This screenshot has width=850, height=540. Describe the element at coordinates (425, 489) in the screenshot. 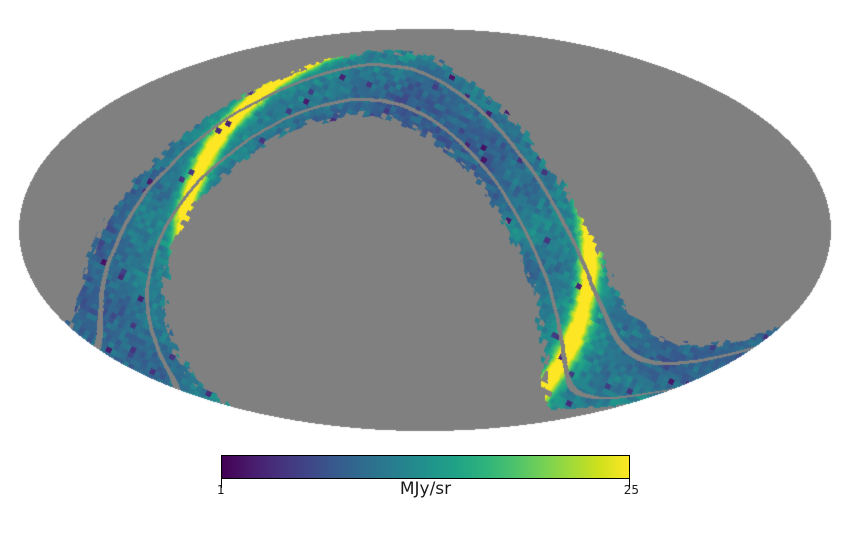

I see `colorbar-unit-label: MJy/sr` at that location.